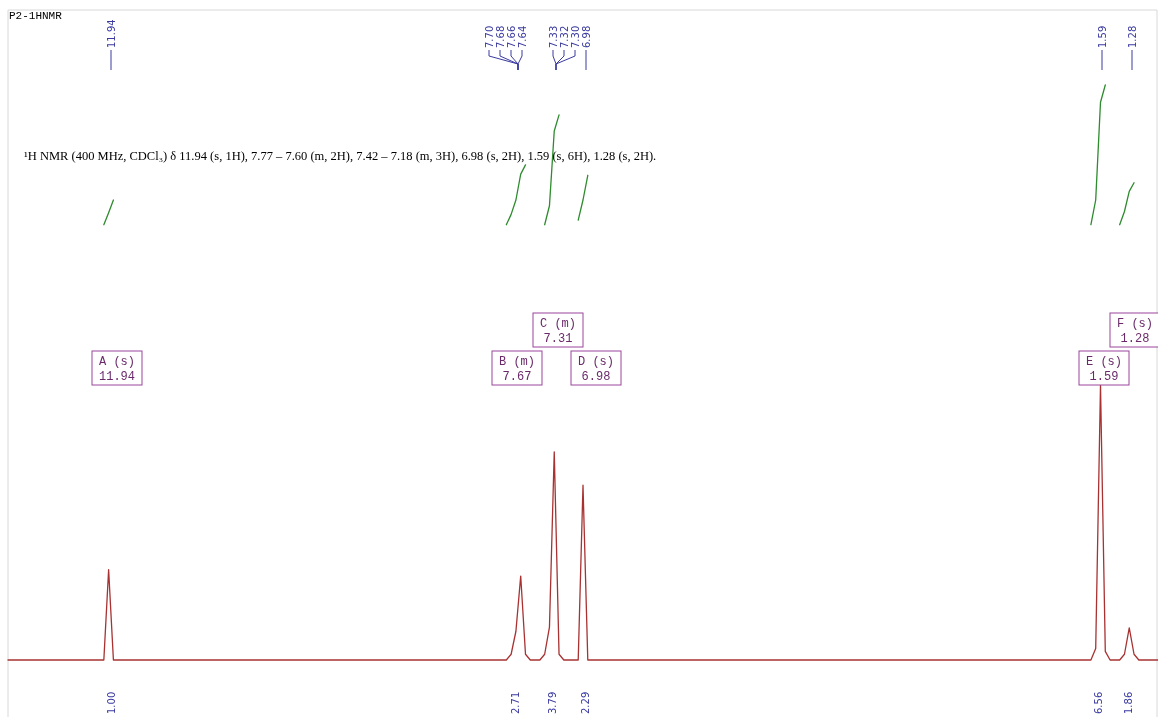  I want to click on text: 6.56, so click(1098, 702).